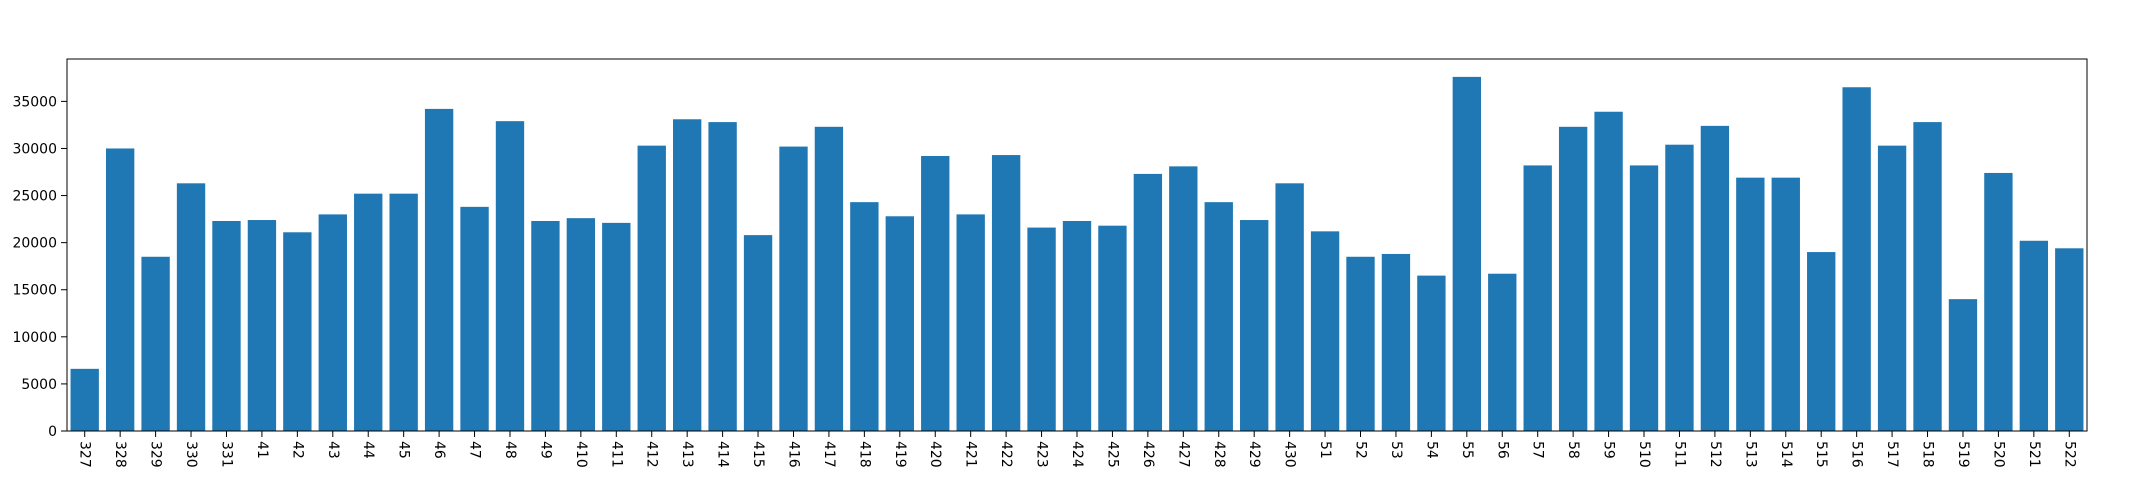 Image resolution: width=2140 pixels, height=480 pixels. What do you see at coordinates (1290, 454) in the screenshot?
I see `x-tick-label: 430` at bounding box center [1290, 454].